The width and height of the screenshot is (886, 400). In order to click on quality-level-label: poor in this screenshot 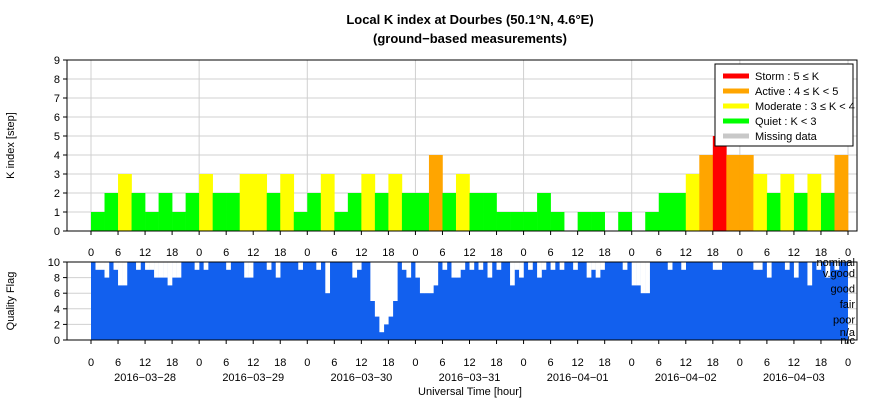, I will do `click(844, 321)`.